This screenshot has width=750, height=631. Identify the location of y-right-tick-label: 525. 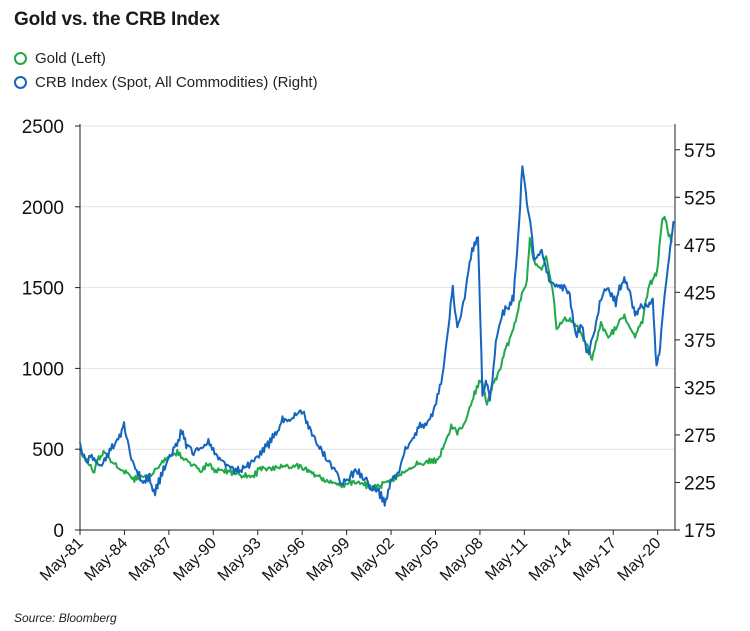
(700, 198).